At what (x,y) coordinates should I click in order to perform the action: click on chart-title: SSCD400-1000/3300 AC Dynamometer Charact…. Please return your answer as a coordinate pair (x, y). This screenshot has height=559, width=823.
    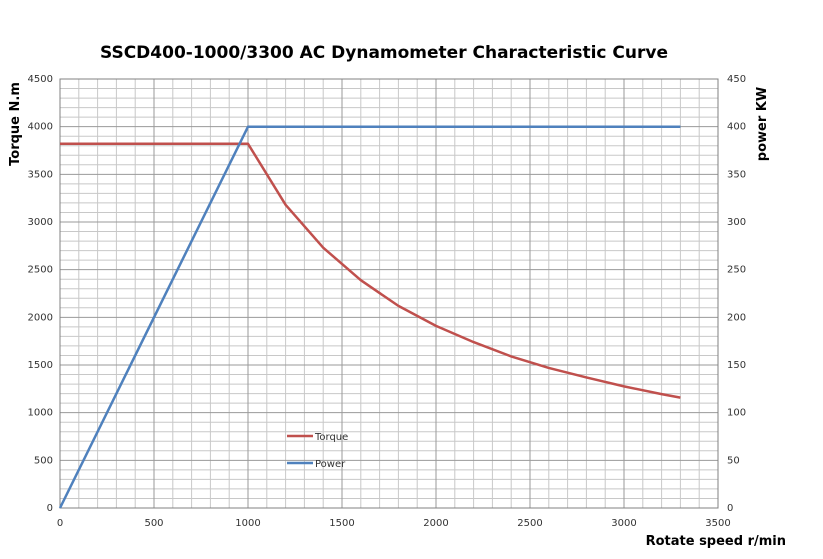
    Looking at the image, I should click on (384, 53).